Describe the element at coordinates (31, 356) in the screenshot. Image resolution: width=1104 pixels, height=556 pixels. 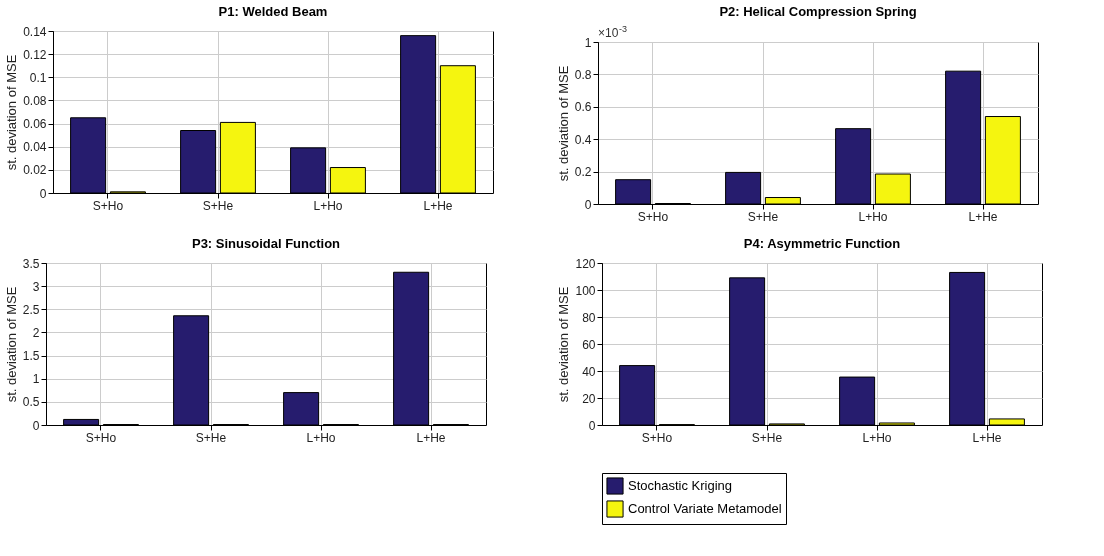
I see `y-tick-label: 1.5` at that location.